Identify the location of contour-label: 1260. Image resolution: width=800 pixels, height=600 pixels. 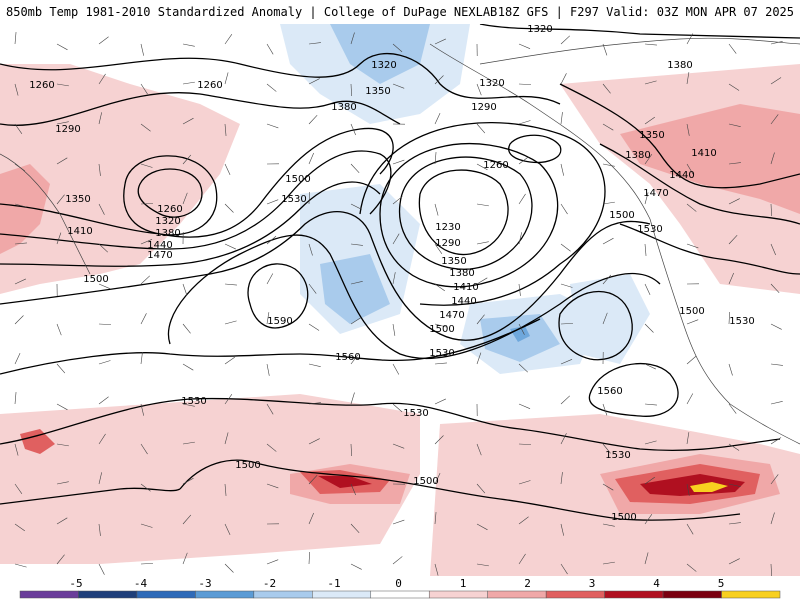
(209, 85).